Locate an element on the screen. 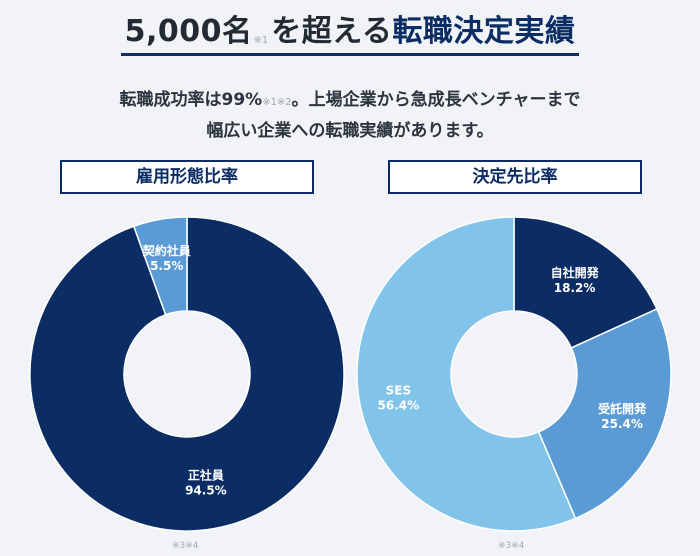 The height and width of the screenshot is (556, 700). chart-1-slice-1-name: 受託開発 is located at coordinates (622, 408).